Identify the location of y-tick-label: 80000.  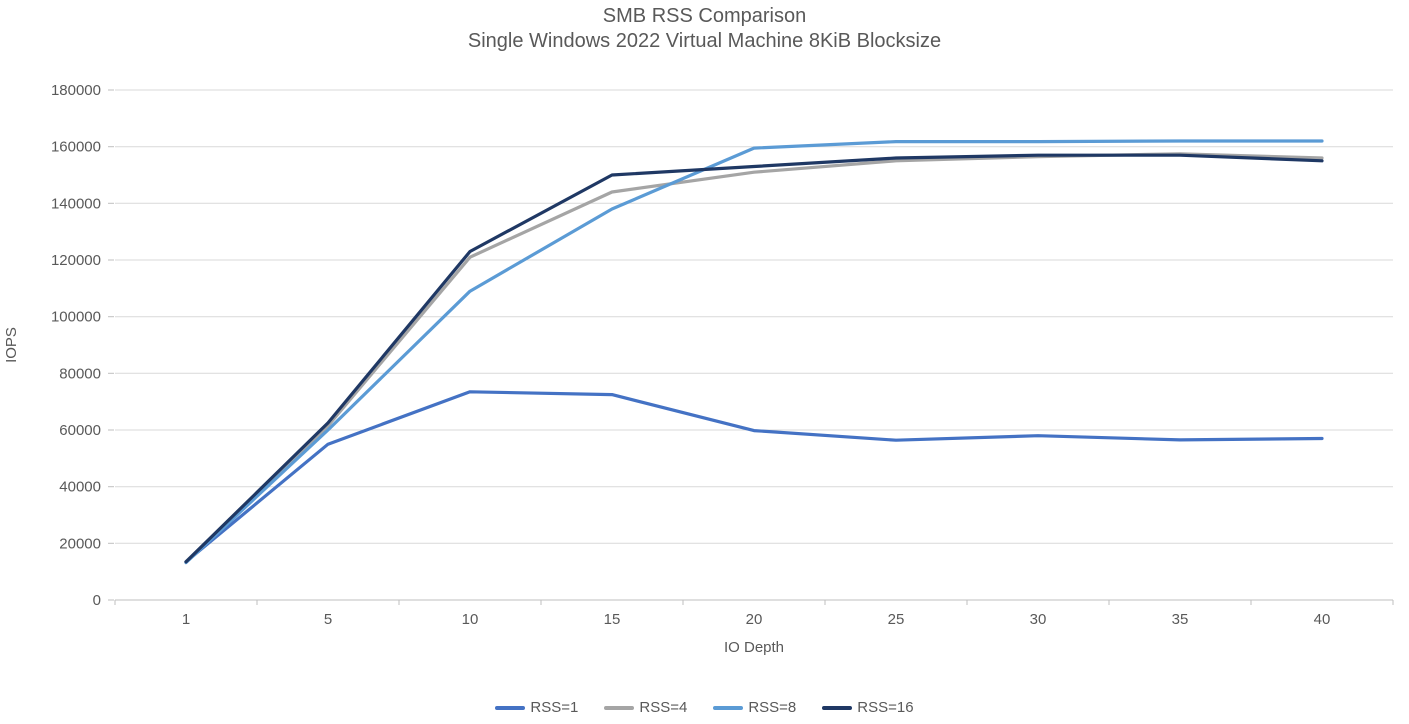
(80, 373).